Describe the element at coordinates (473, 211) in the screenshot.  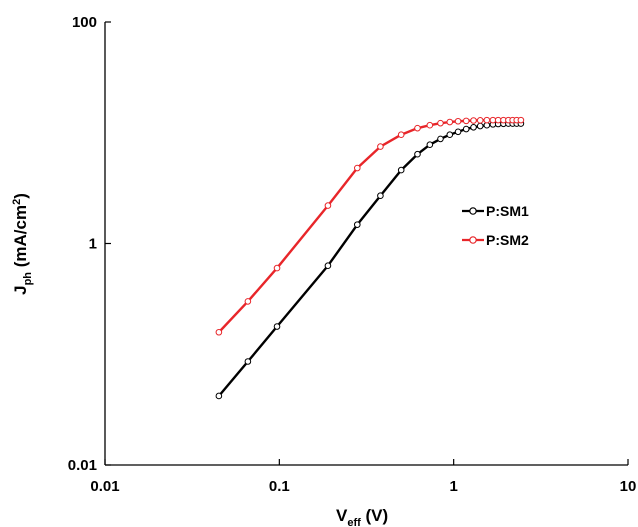
I see `legend-marker-p-sm1` at that location.